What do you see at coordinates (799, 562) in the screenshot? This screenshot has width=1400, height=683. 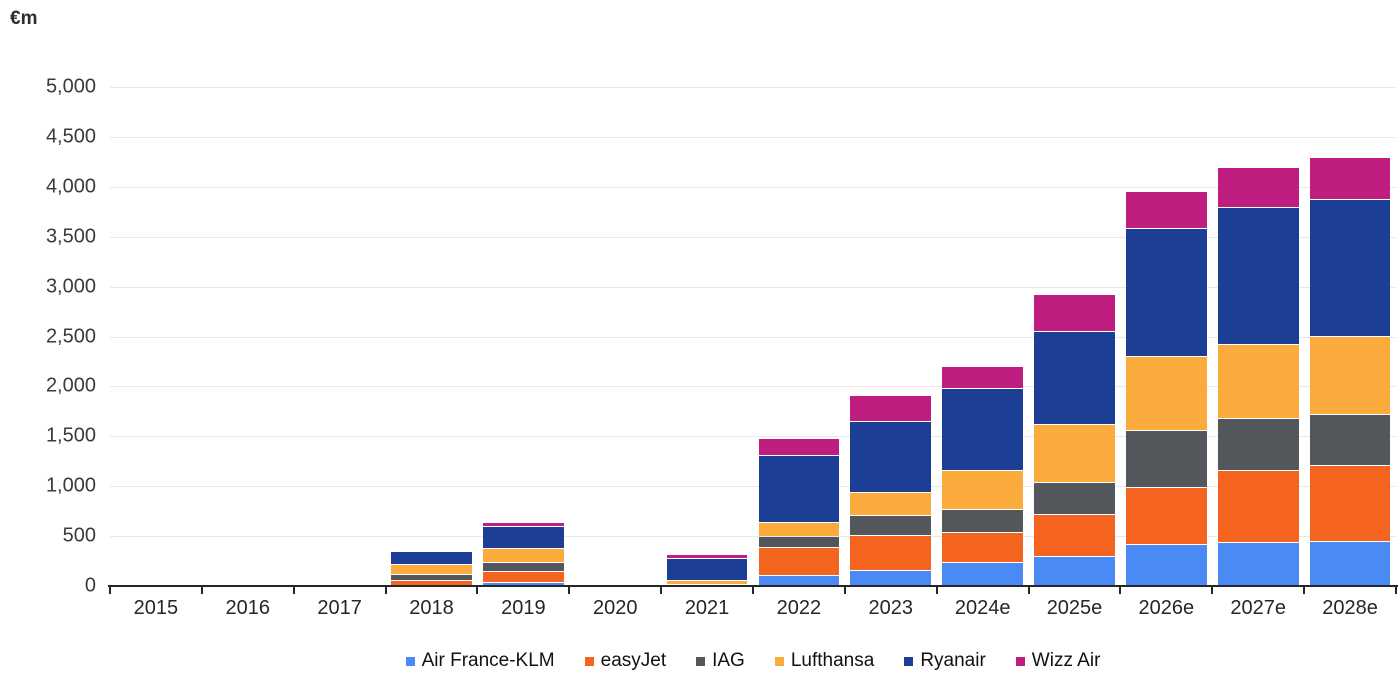 I see `bar-segment-easyjet-2022` at bounding box center [799, 562].